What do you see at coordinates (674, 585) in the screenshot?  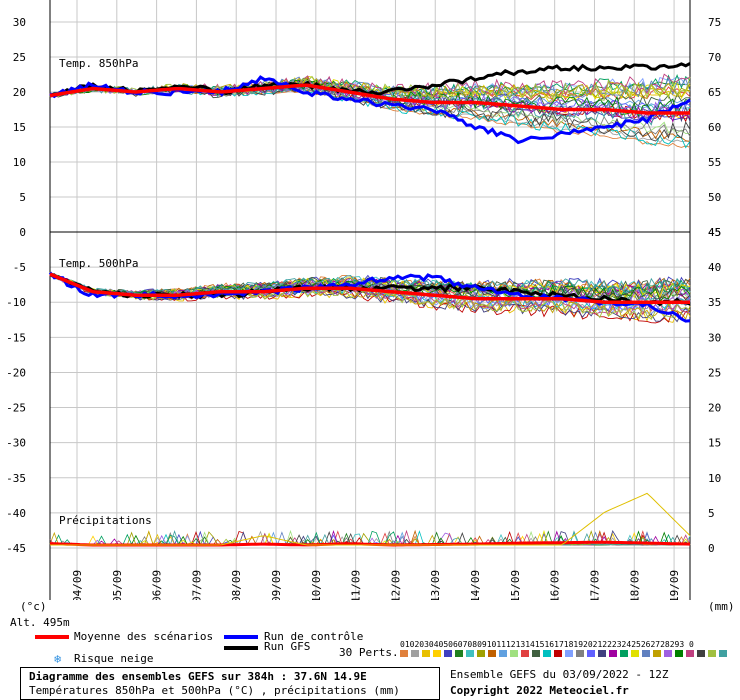 I see `x-tick-label: 19/09` at bounding box center [674, 585].